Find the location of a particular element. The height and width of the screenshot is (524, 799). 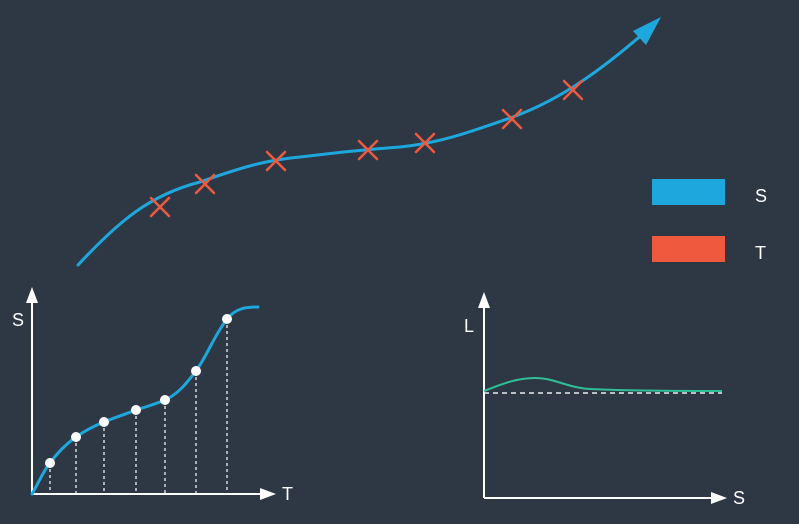

ls-plot: L S is located at coordinates (604, 400).